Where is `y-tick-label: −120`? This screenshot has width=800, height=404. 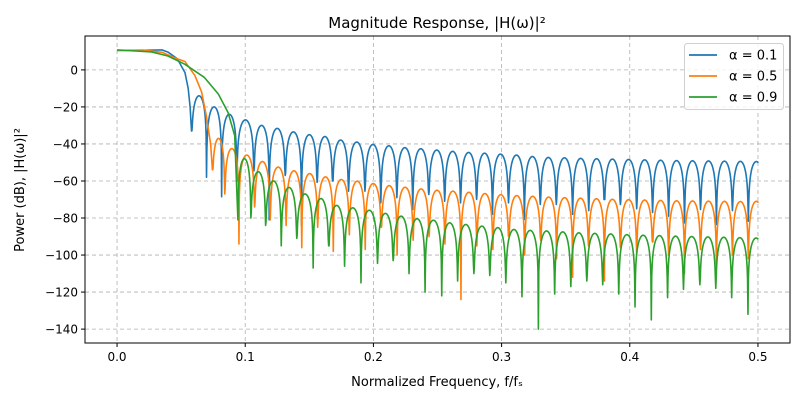
y-tick-label: −120 is located at coordinates (61, 293).